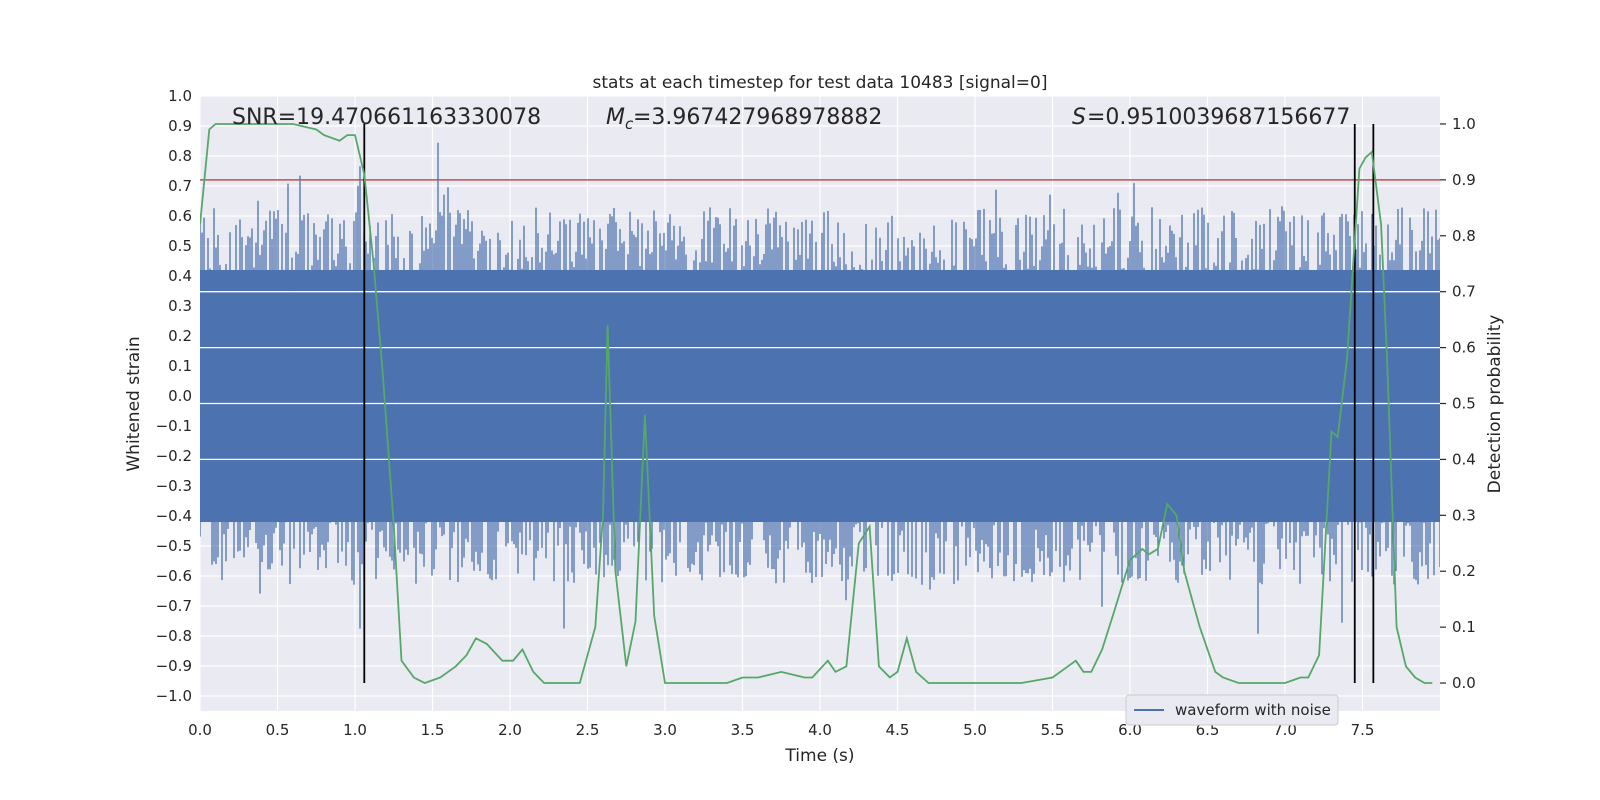  What do you see at coordinates (1464, 515) in the screenshot?
I see `y-right-tick-label: 0.3` at bounding box center [1464, 515].